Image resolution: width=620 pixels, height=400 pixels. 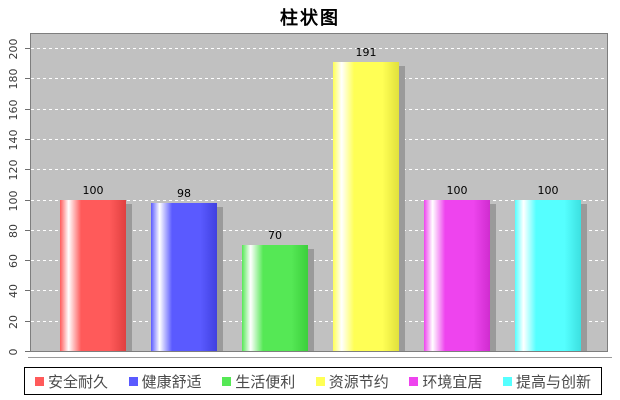 What do you see at coordinates (265, 382) in the screenshot?
I see `legend-label: 生活便利` at bounding box center [265, 382].